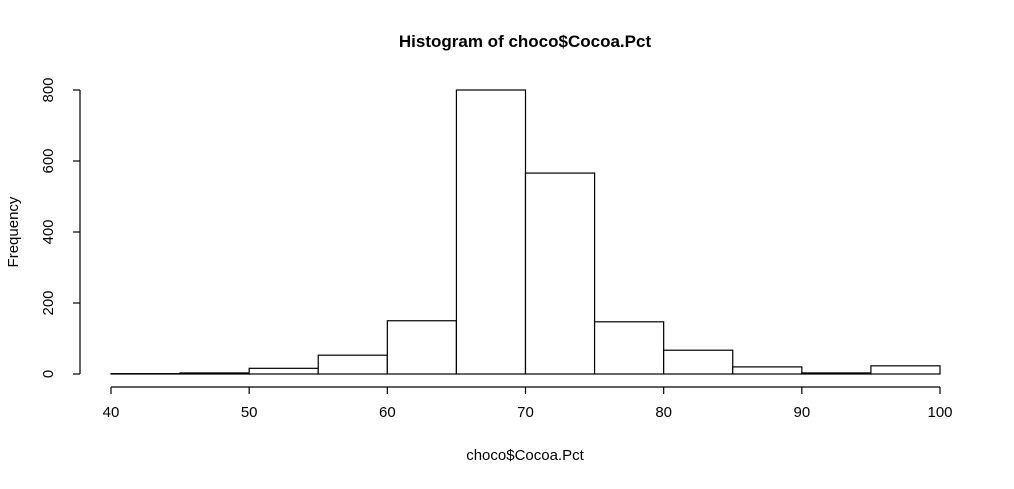  I want to click on y-tick-label-0: 0, so click(48, 374).